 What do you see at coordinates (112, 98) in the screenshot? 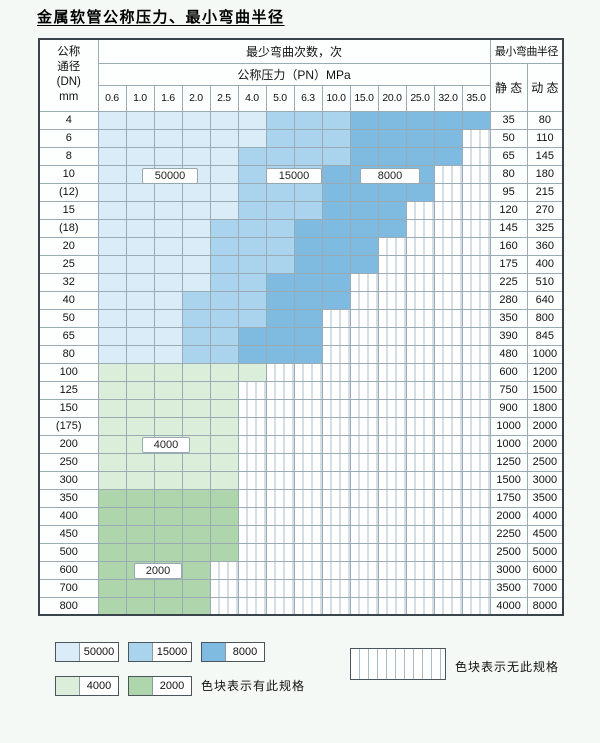
I see `pressure-value-header: 0.6` at bounding box center [112, 98].